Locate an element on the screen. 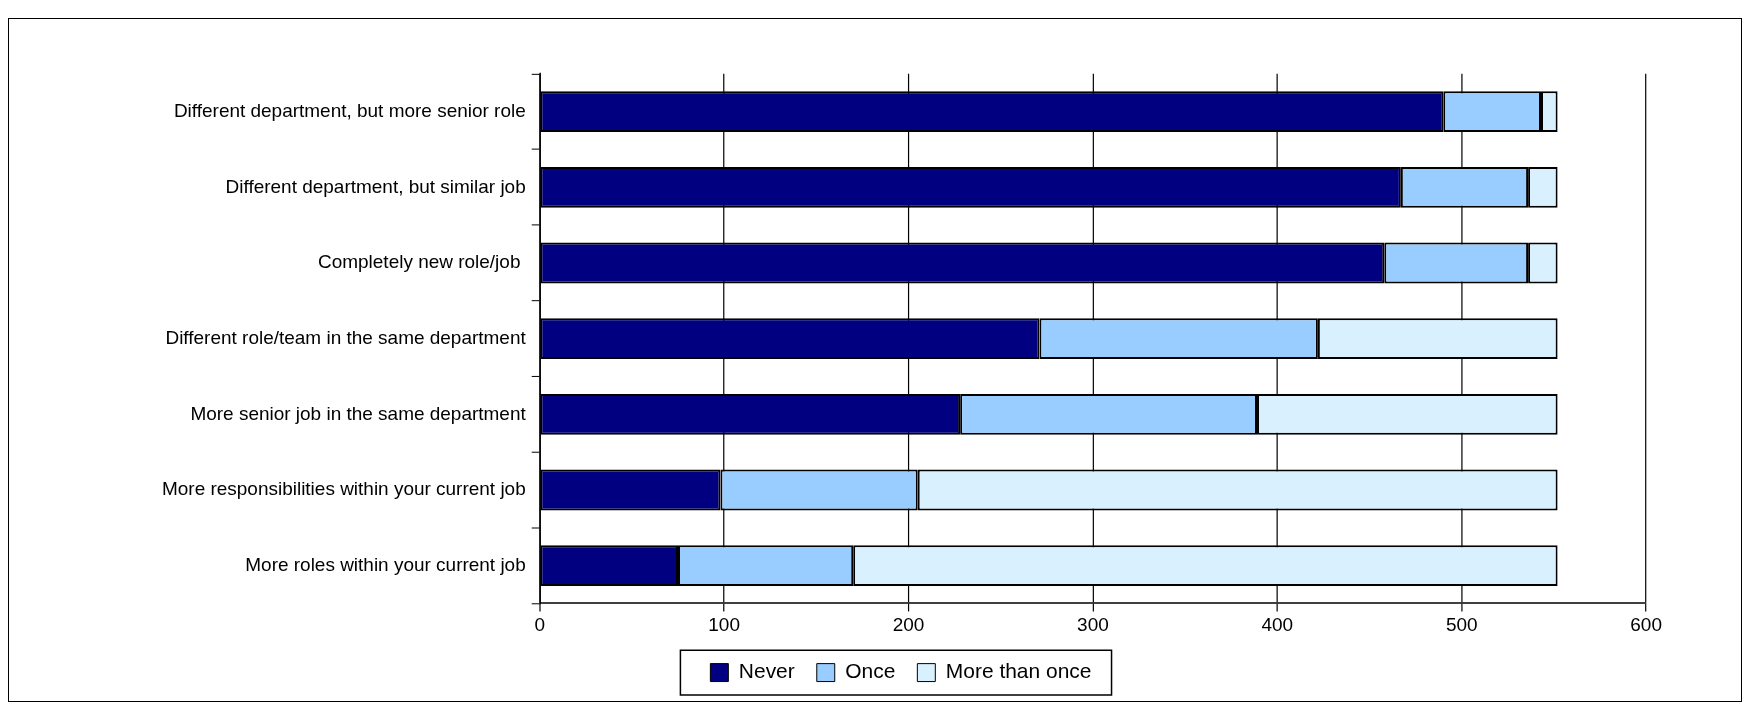 The height and width of the screenshot is (712, 1754). y-tick-label: More roles within your current job is located at coordinates (385, 564).